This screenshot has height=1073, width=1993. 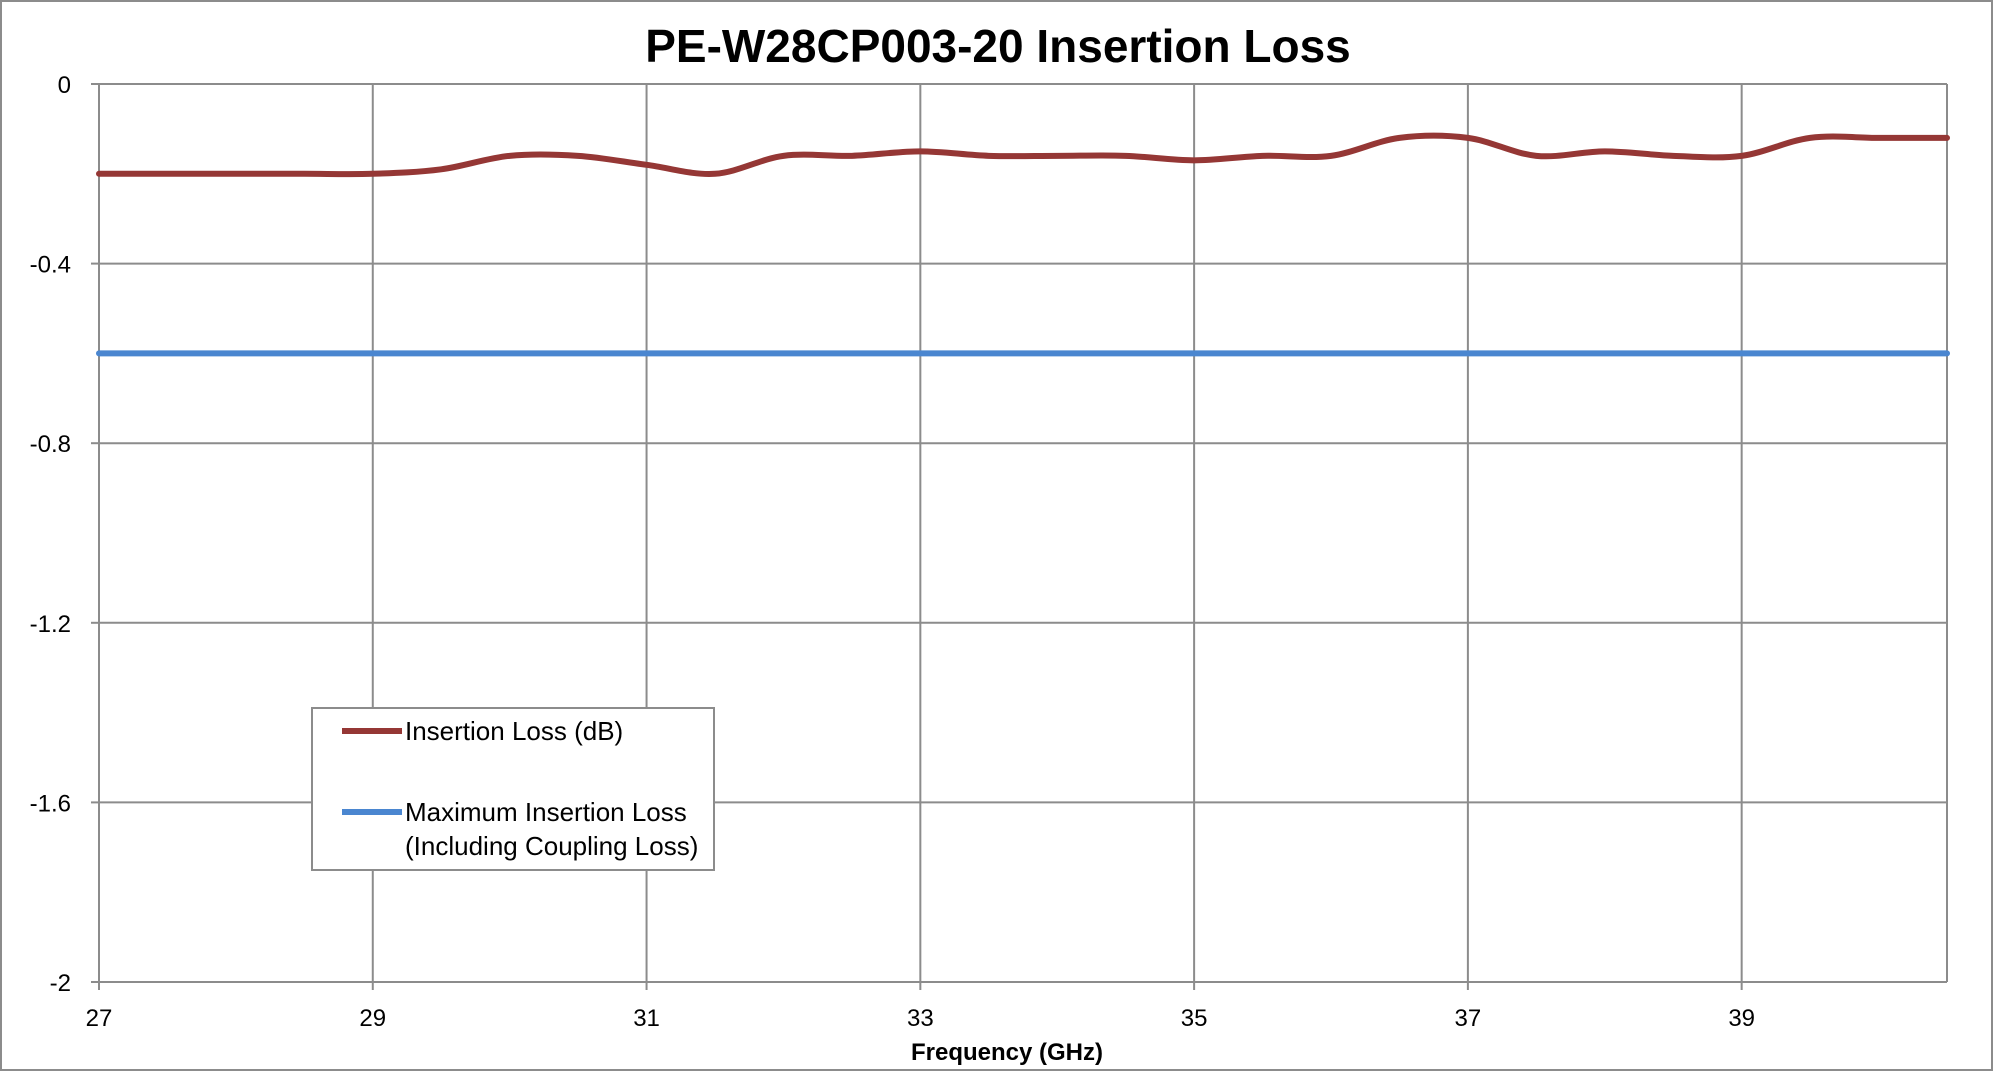 I want to click on chart-title: PE-W28CP003-20 Insertion Loss, so click(x=998, y=46).